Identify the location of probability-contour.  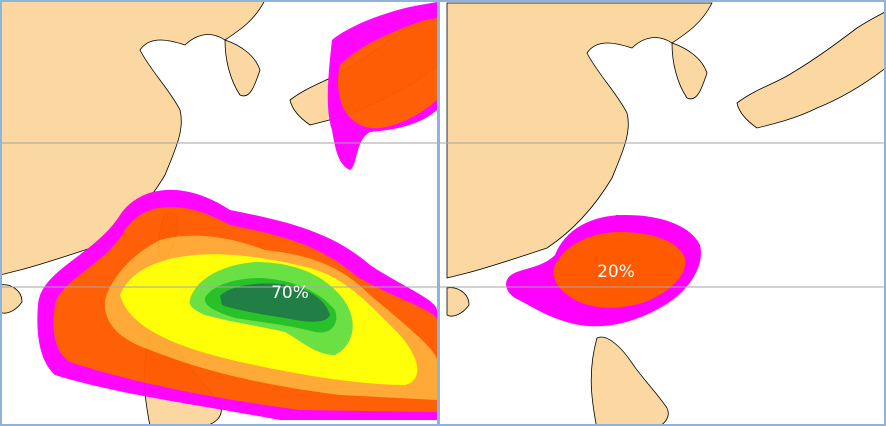
(619, 270).